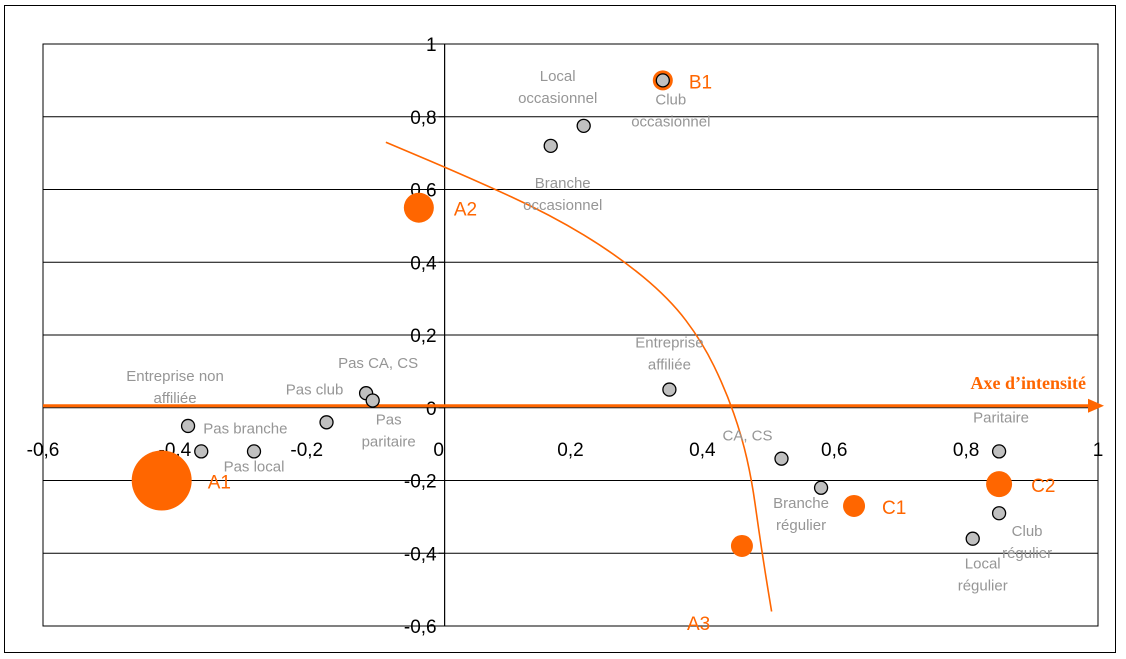 Image resolution: width=1126 pixels, height=659 pixels. Describe the element at coordinates (465, 210) in the screenshot. I see `group-label: A2` at that location.